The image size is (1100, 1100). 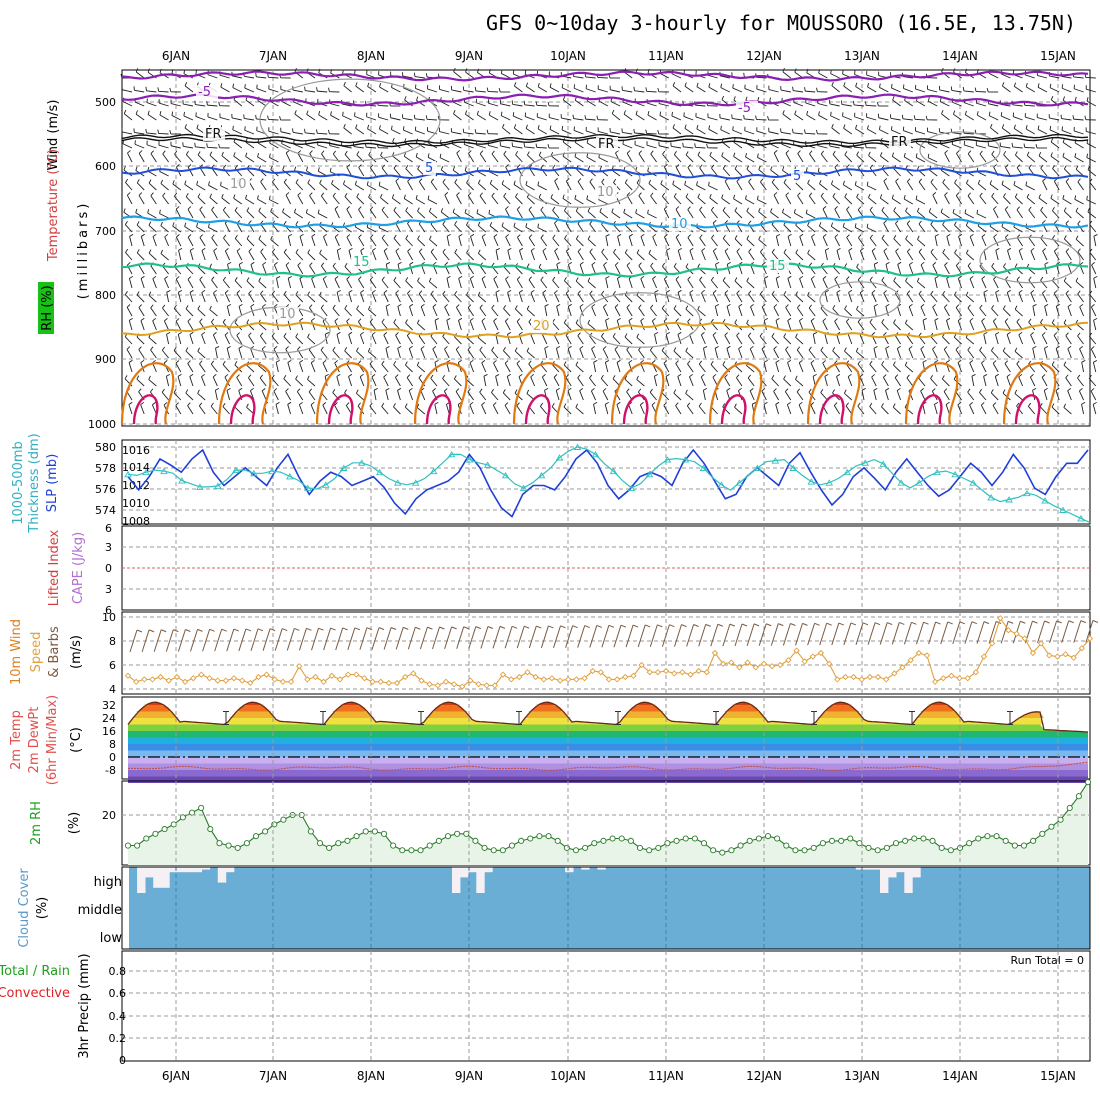 What do you see at coordinates (962, 623) in the screenshot?
I see `surface-wind-barb-feather` at bounding box center [962, 623].